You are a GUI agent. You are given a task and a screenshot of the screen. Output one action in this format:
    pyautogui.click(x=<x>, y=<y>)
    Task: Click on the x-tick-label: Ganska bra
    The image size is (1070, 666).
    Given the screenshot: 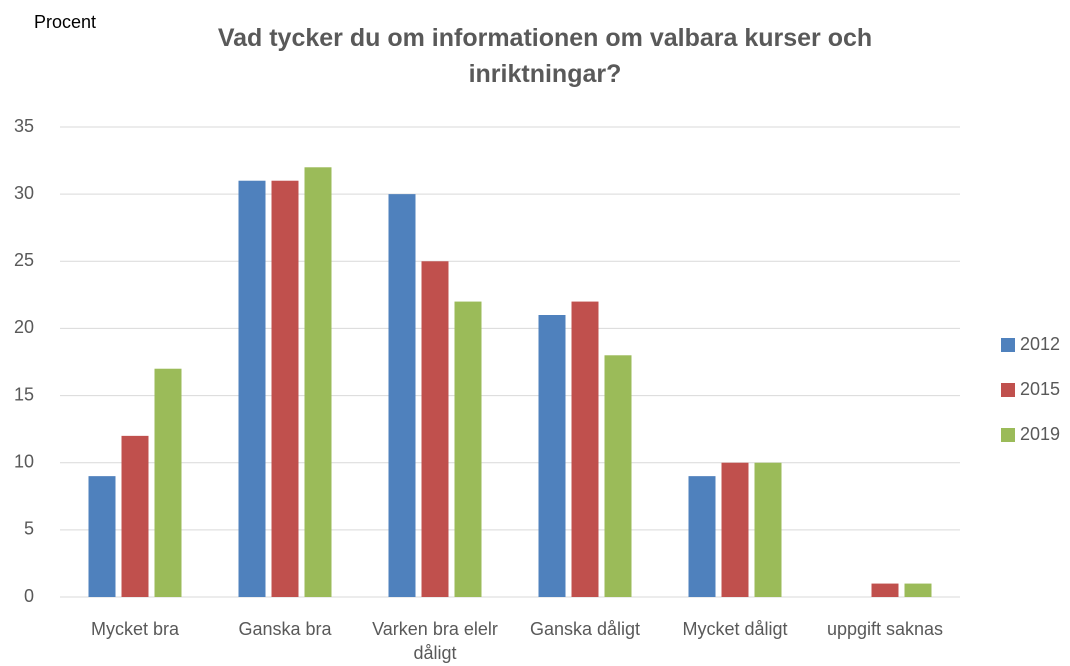 What is the action you would take?
    pyautogui.click(x=285, y=629)
    